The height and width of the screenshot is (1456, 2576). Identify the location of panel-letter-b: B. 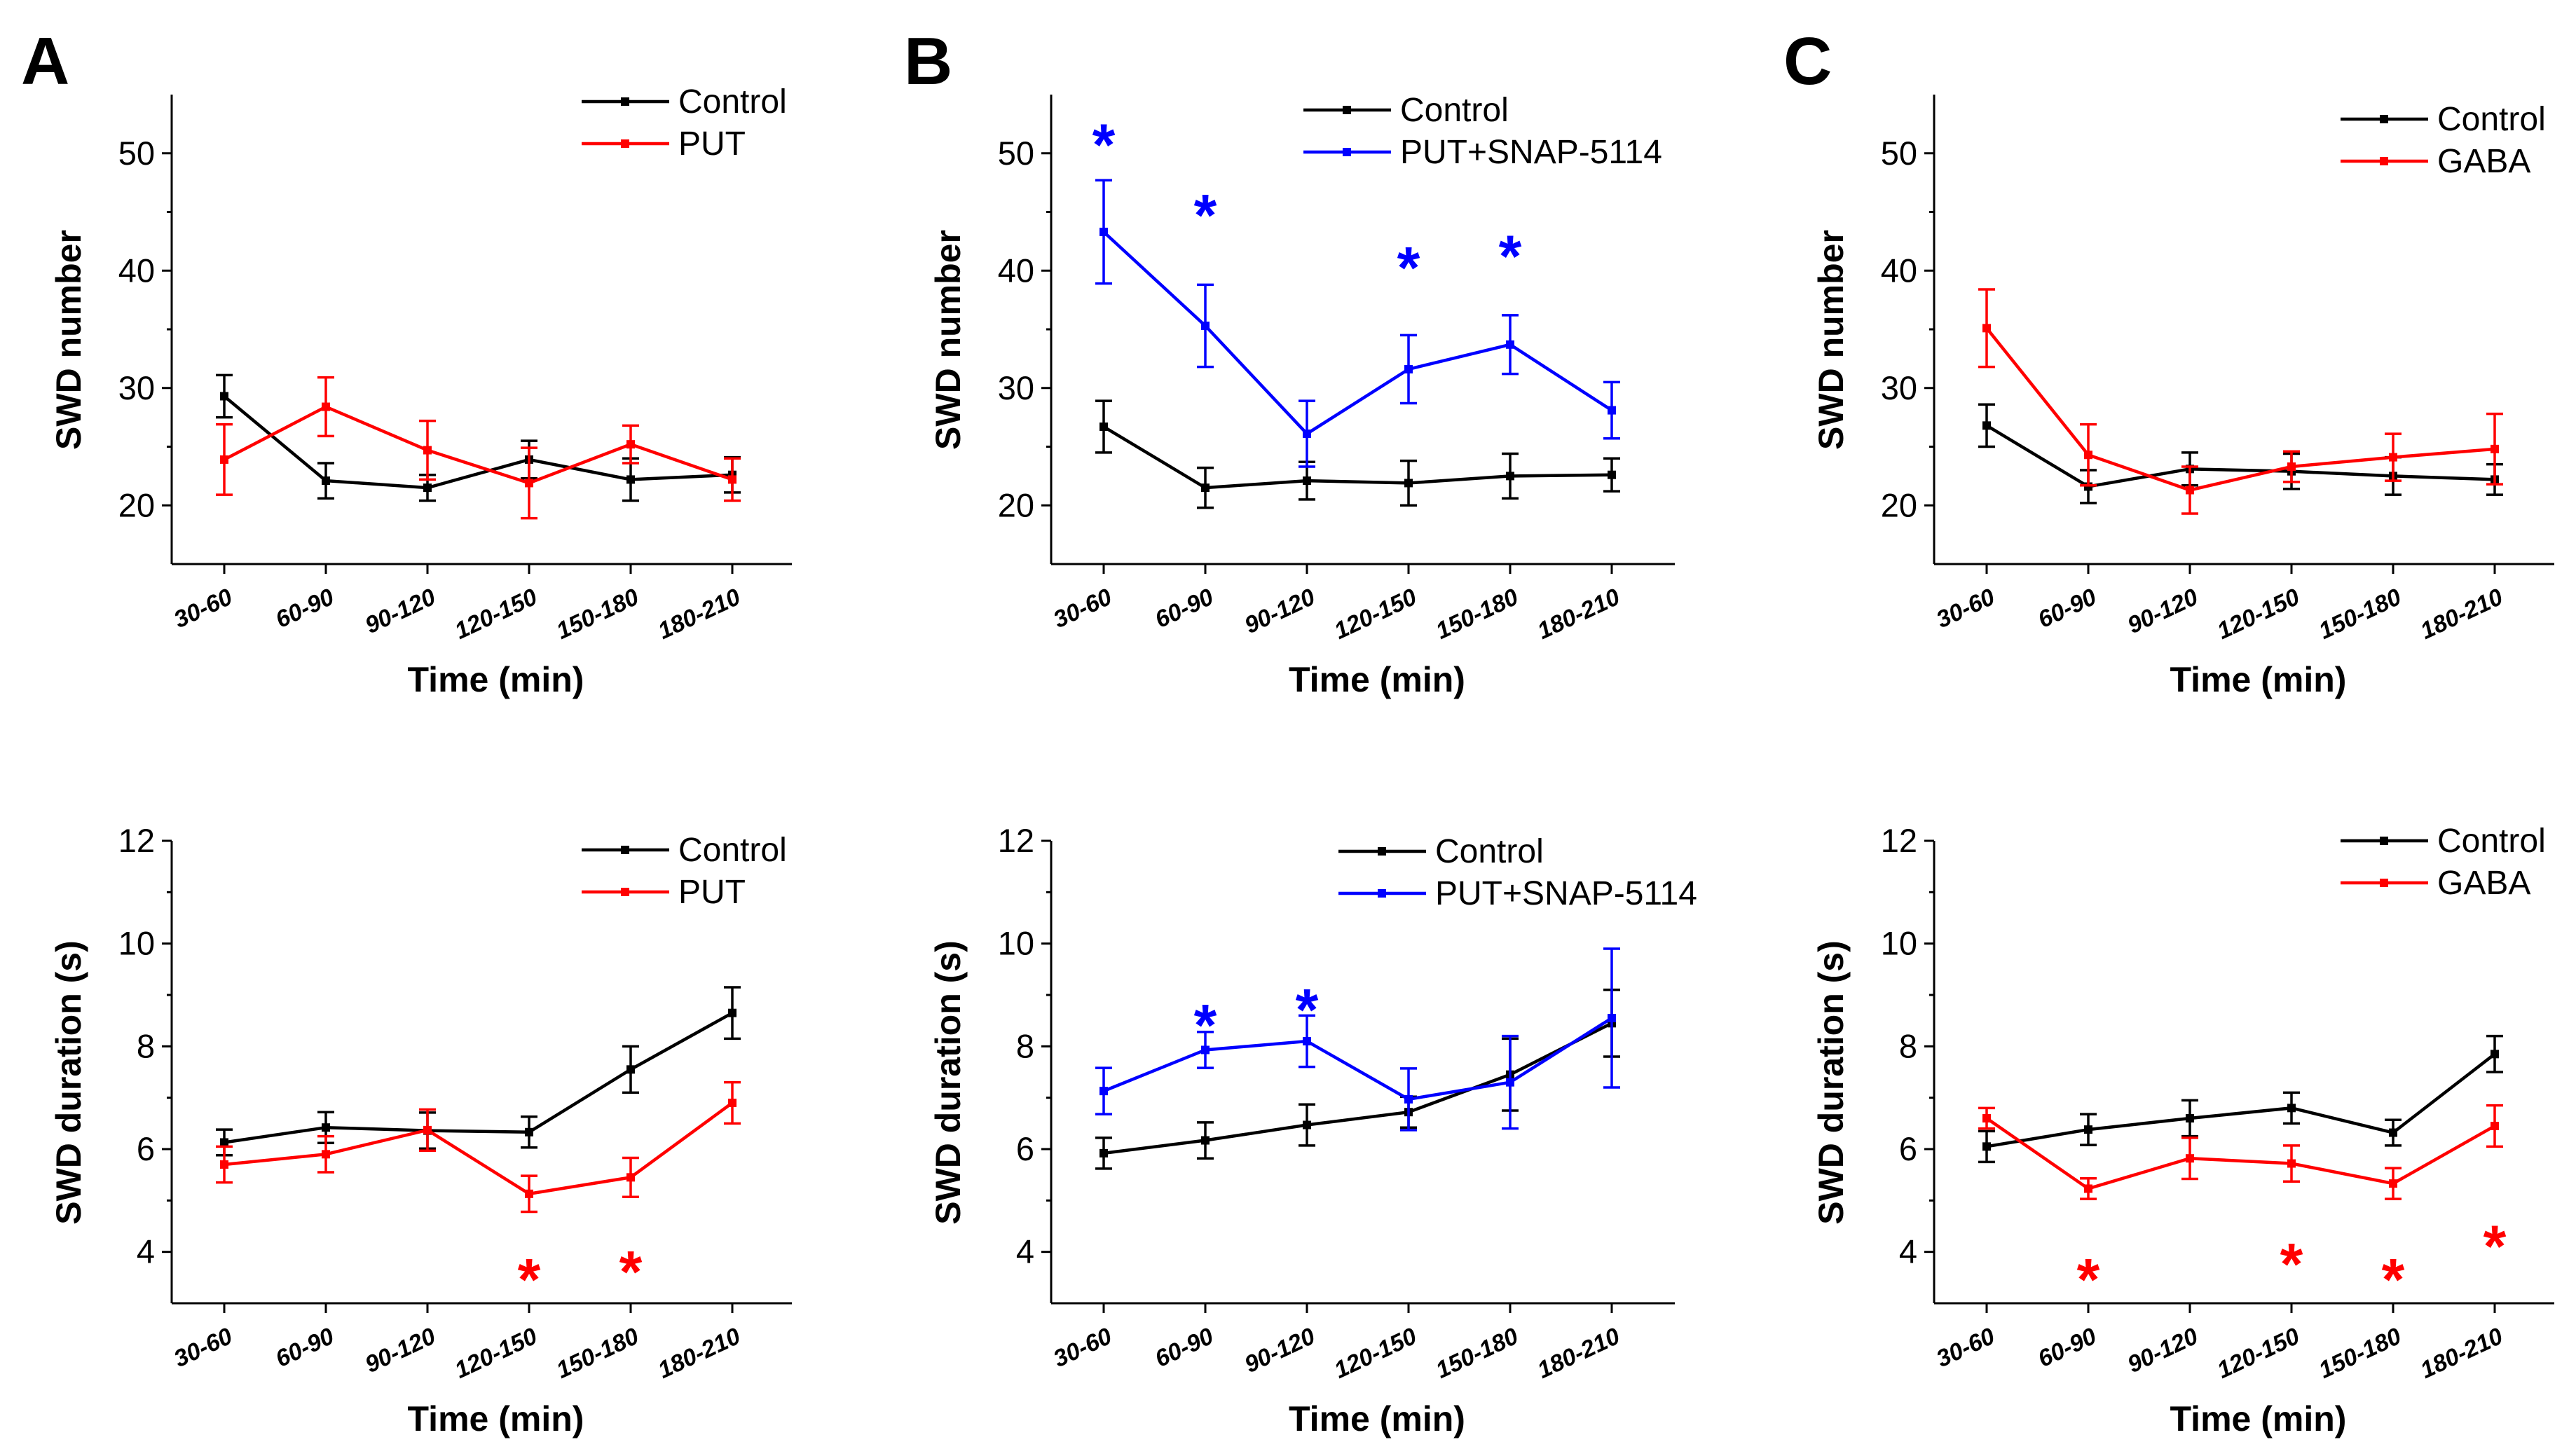
(928, 61).